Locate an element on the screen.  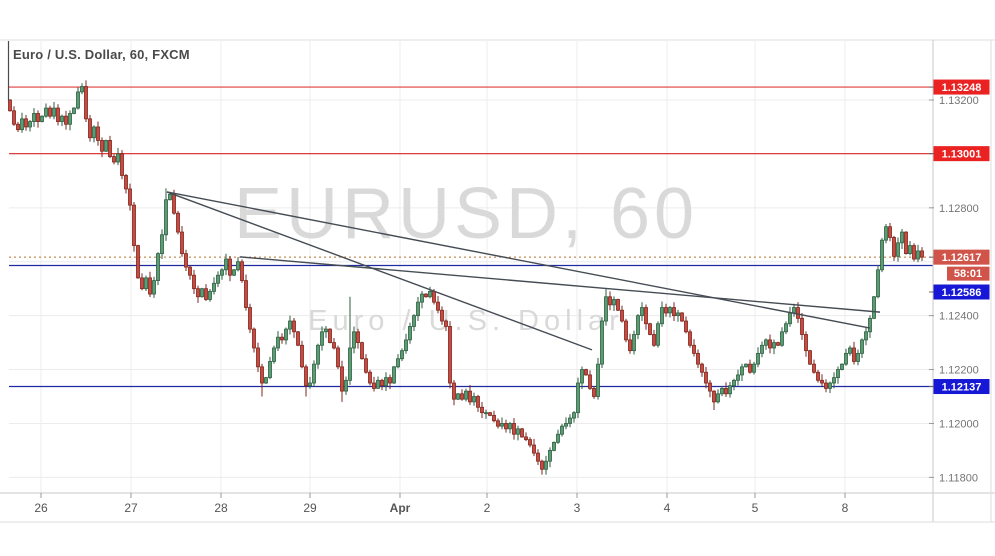
trendline-steep is located at coordinates (379, 271).